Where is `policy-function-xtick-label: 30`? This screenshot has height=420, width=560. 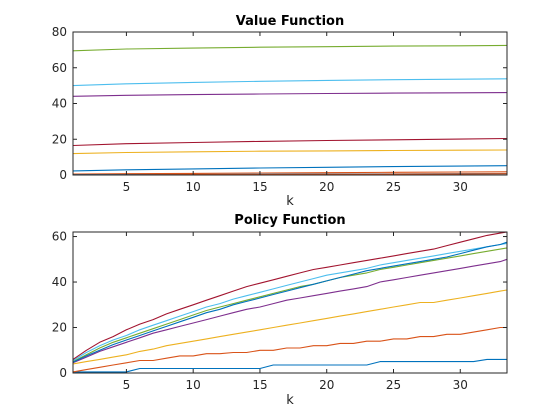 policy-function-xtick-label: 30 is located at coordinates (460, 385).